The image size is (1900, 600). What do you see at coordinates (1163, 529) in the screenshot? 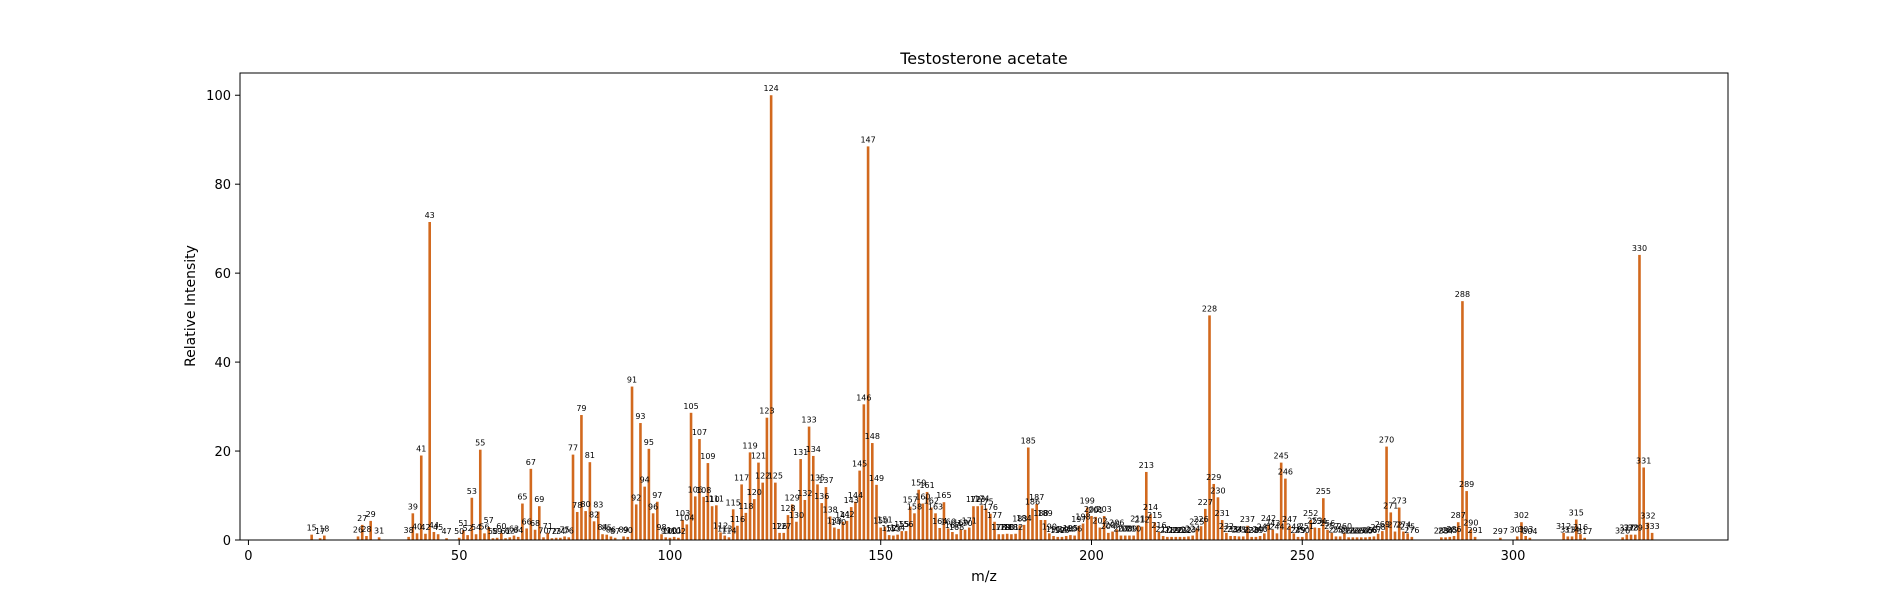
I see `bar-label: 217` at bounding box center [1163, 529].